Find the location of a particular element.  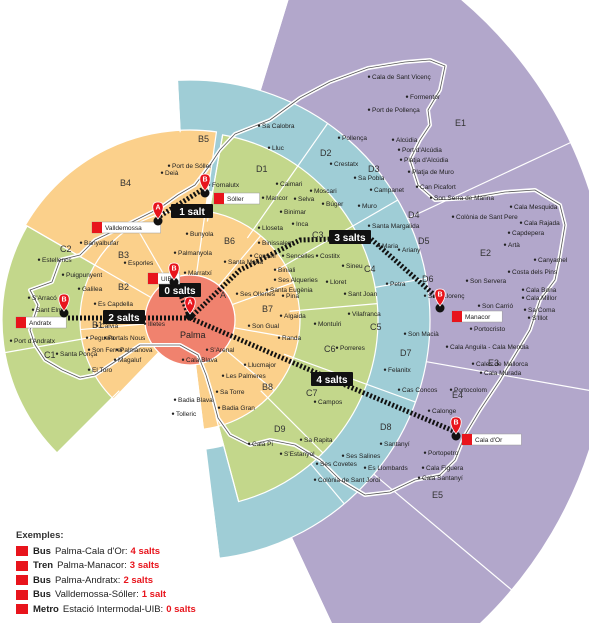

town-label: Muro is located at coordinates (369, 206).